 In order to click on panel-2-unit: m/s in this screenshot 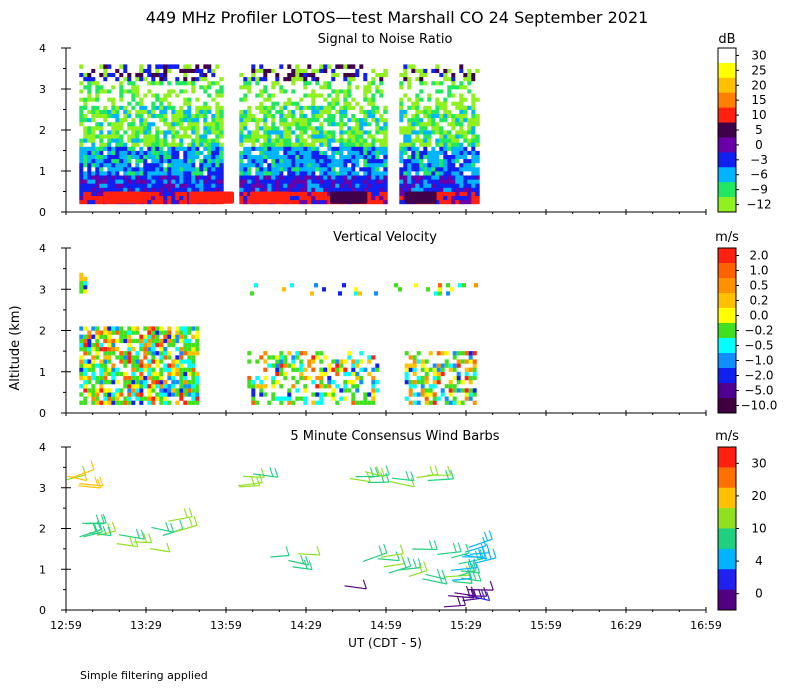, I will do `click(727, 237)`.